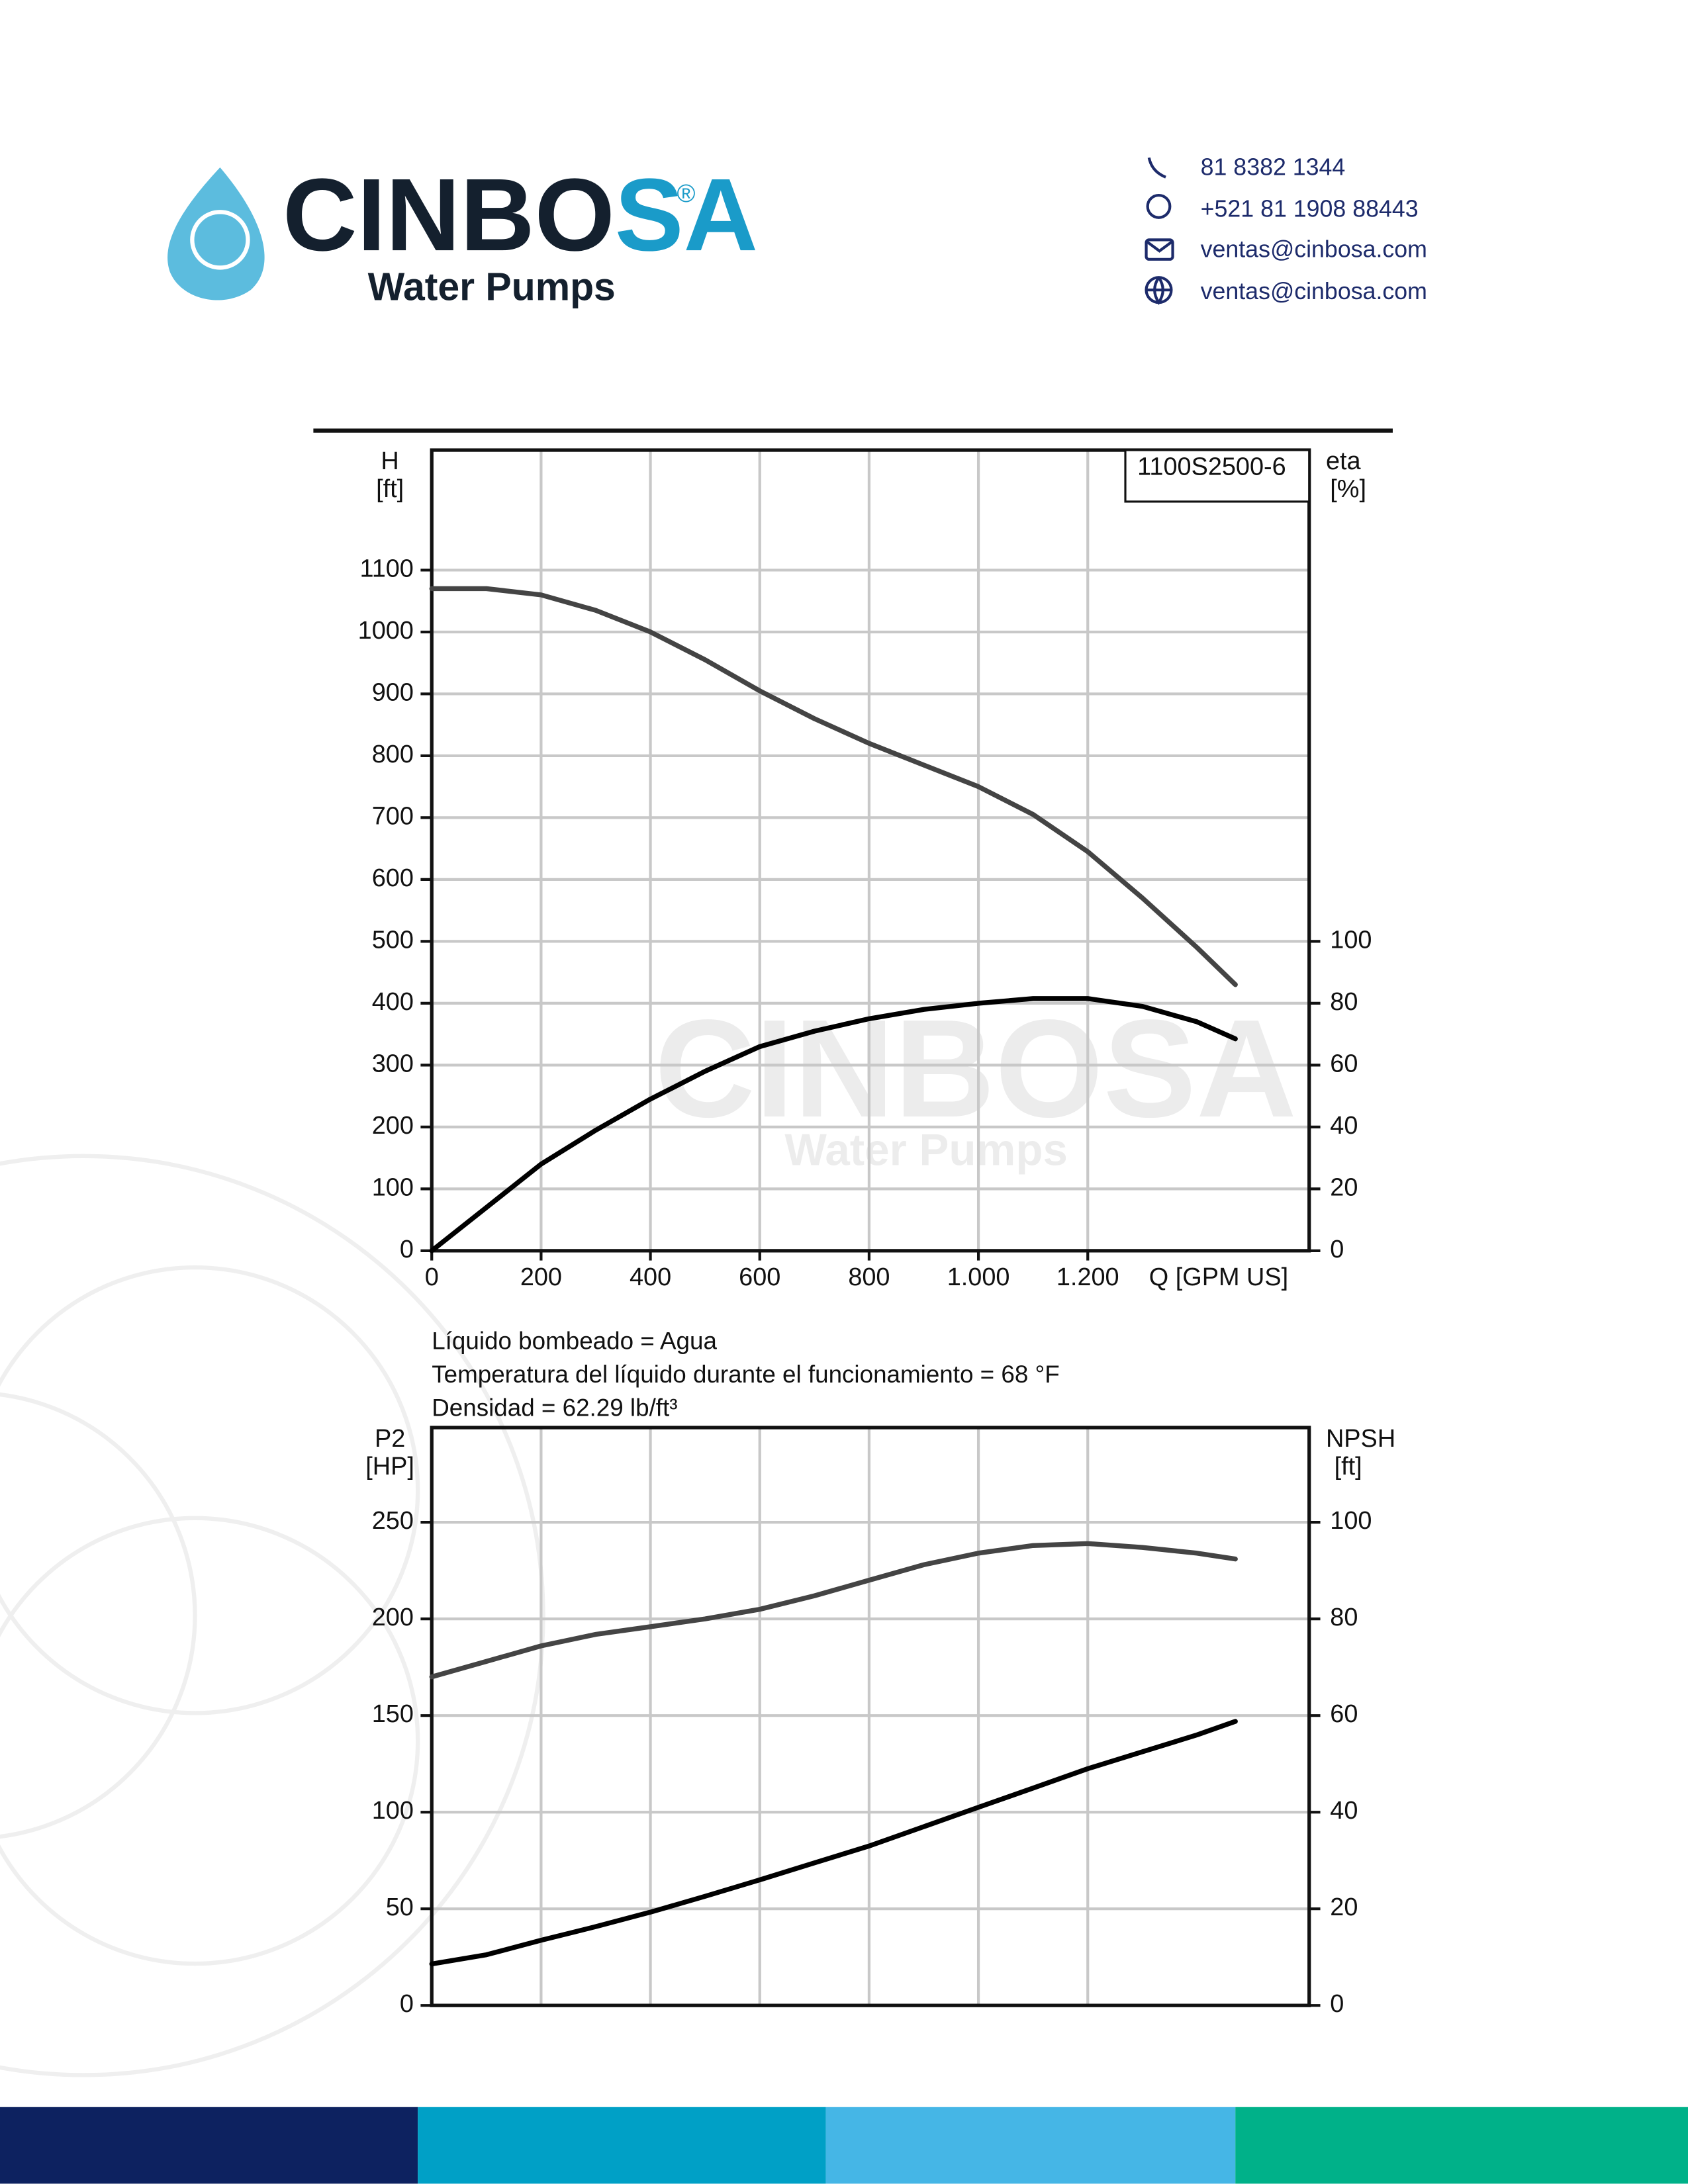  I want to click on y-tick-label: 500, so click(393, 940).